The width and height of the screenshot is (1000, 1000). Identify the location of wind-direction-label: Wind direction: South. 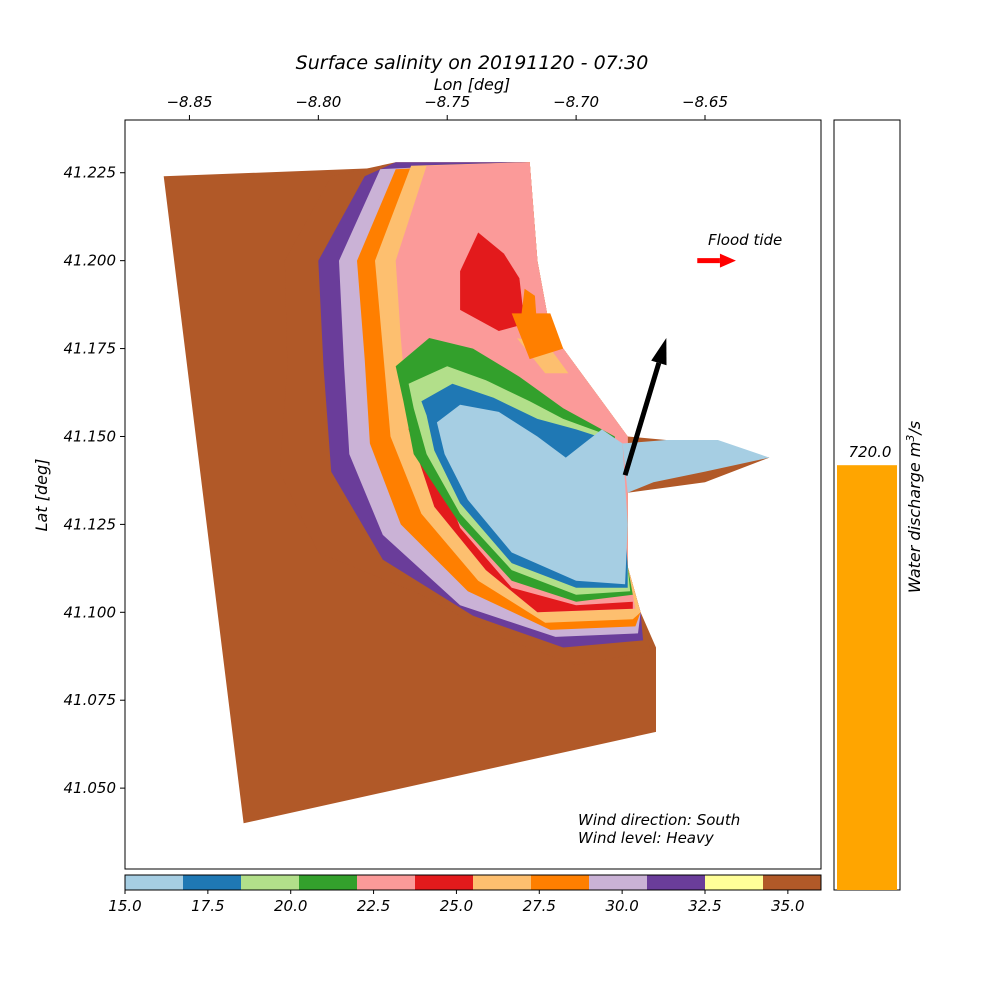
(659, 820).